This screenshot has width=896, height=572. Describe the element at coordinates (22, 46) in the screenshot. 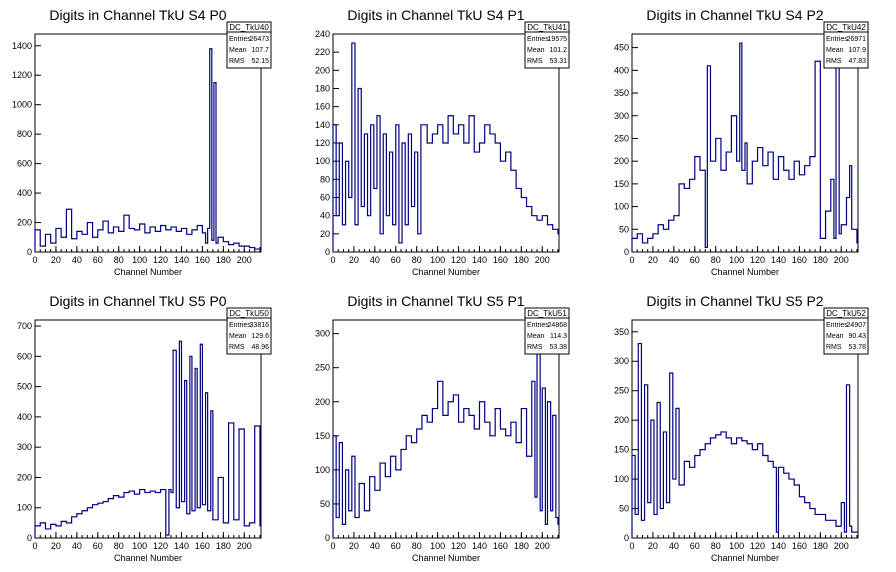

I see `y-tick-label: 1400` at that location.